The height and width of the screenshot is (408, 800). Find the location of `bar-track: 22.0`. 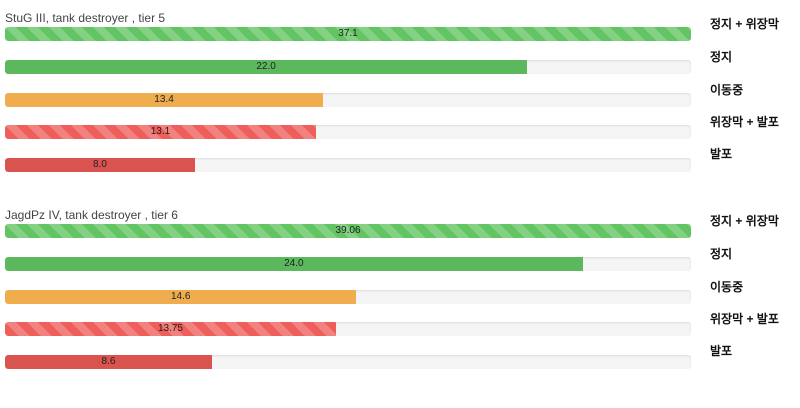

bar-track: 22.0 is located at coordinates (348, 67).